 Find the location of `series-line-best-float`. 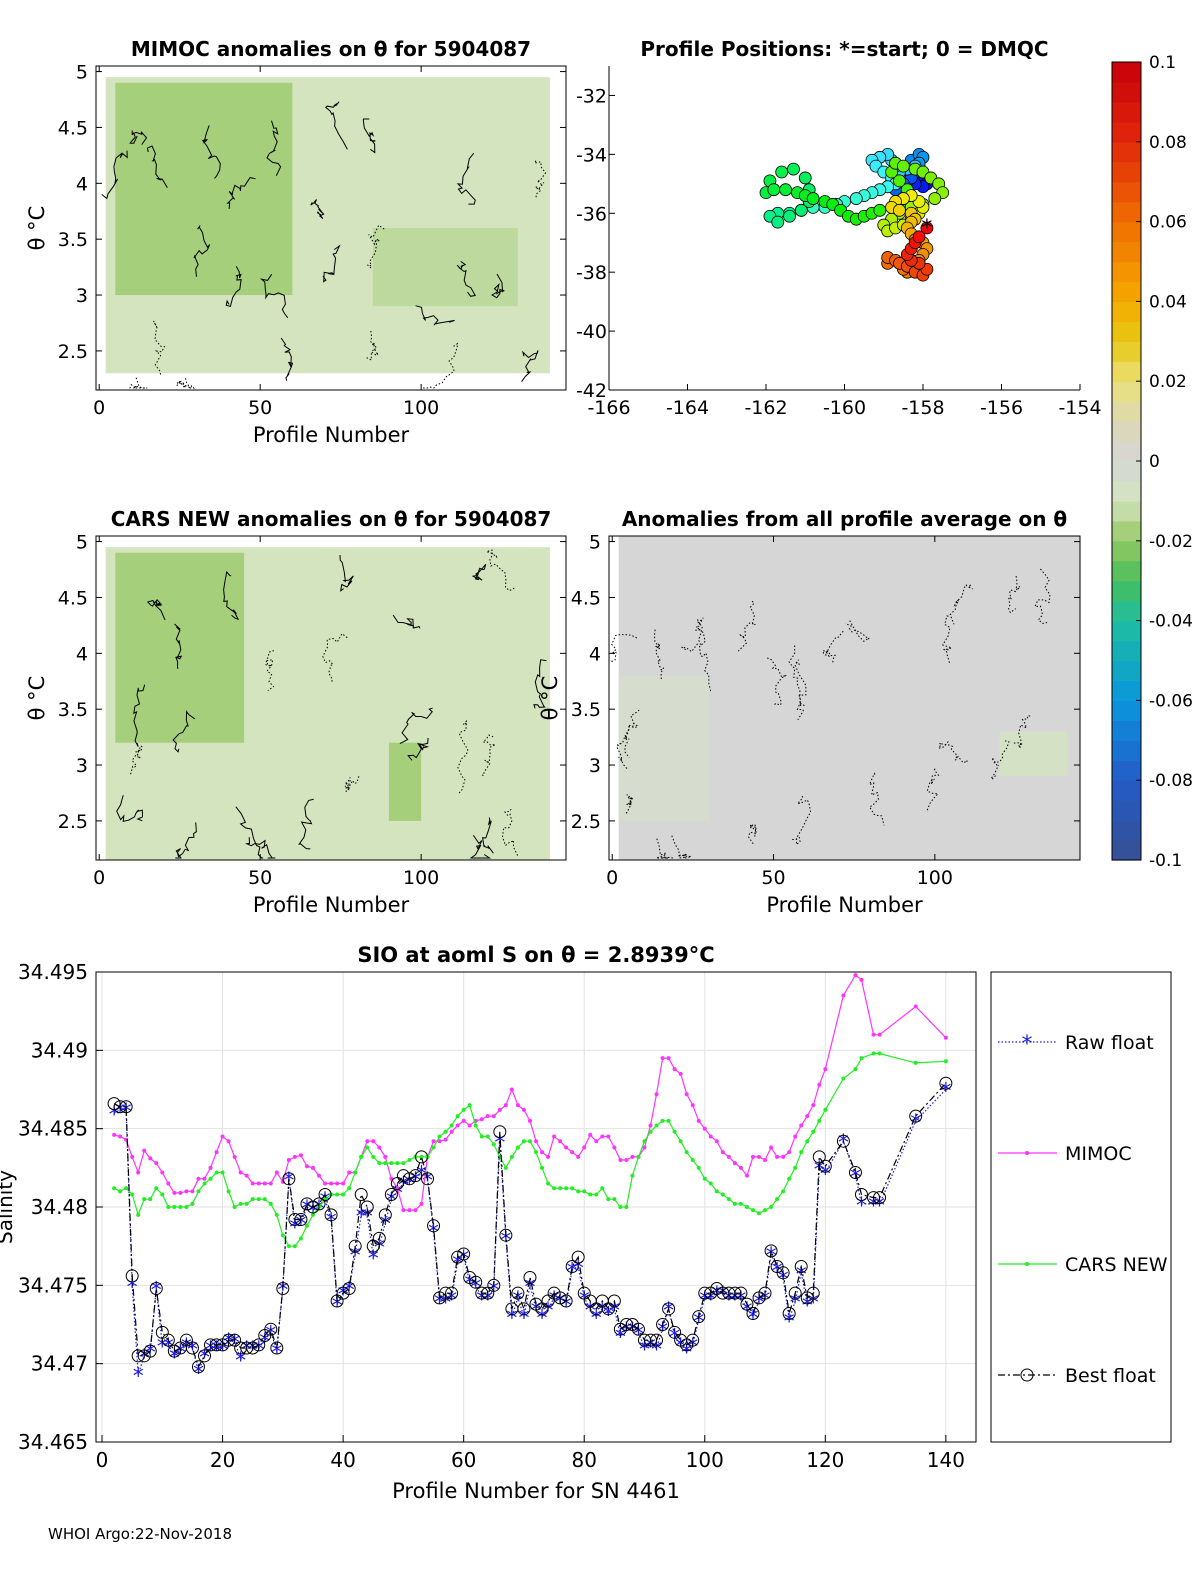

series-line-best-float is located at coordinates (530, 1225).